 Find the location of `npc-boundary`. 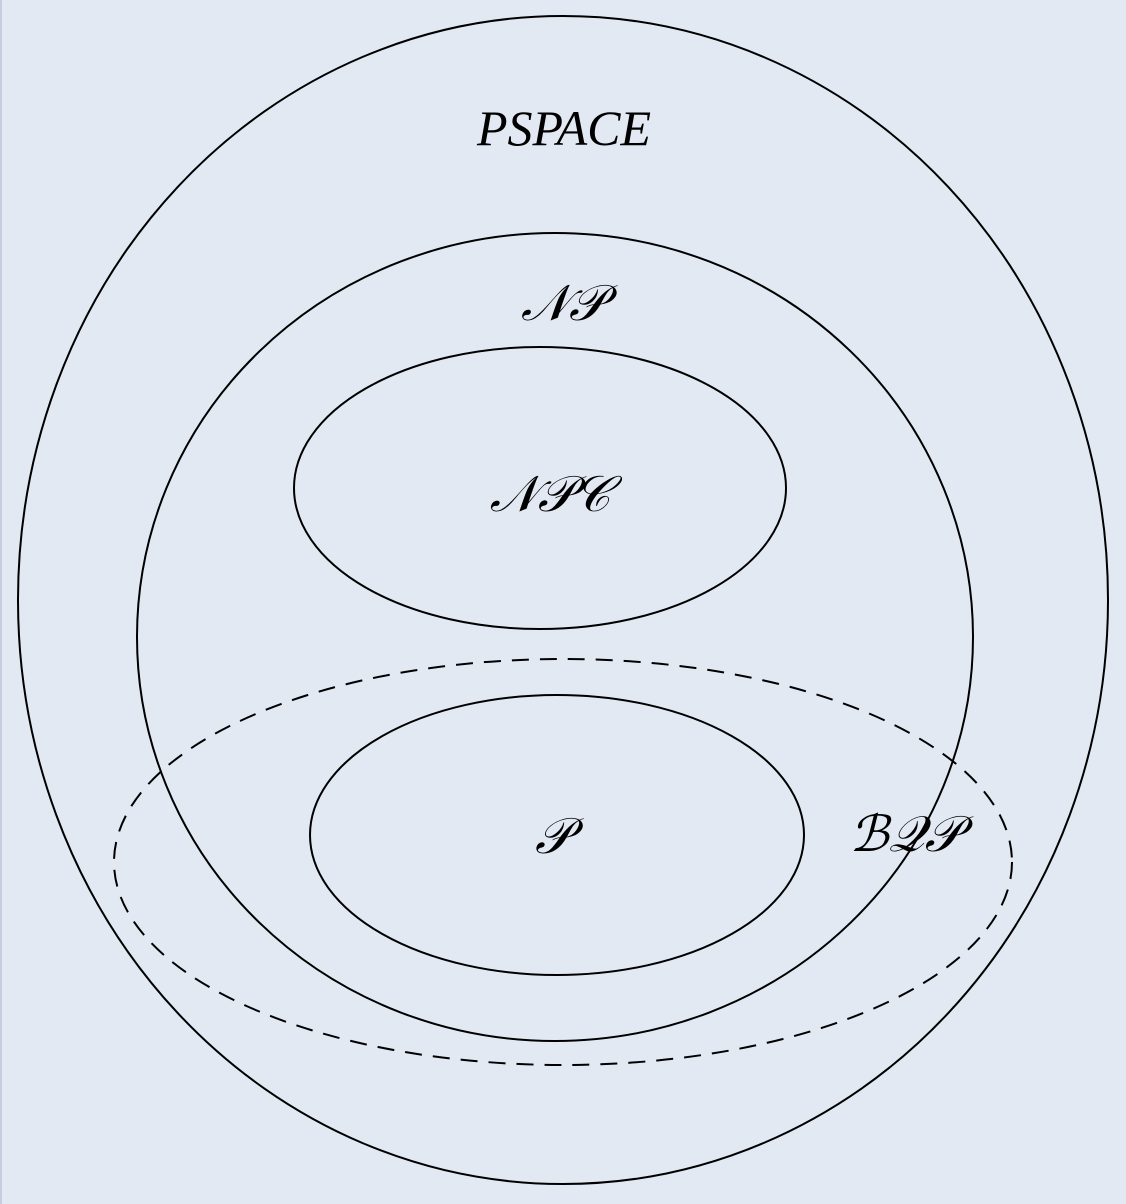

npc-boundary is located at coordinates (540, 488).